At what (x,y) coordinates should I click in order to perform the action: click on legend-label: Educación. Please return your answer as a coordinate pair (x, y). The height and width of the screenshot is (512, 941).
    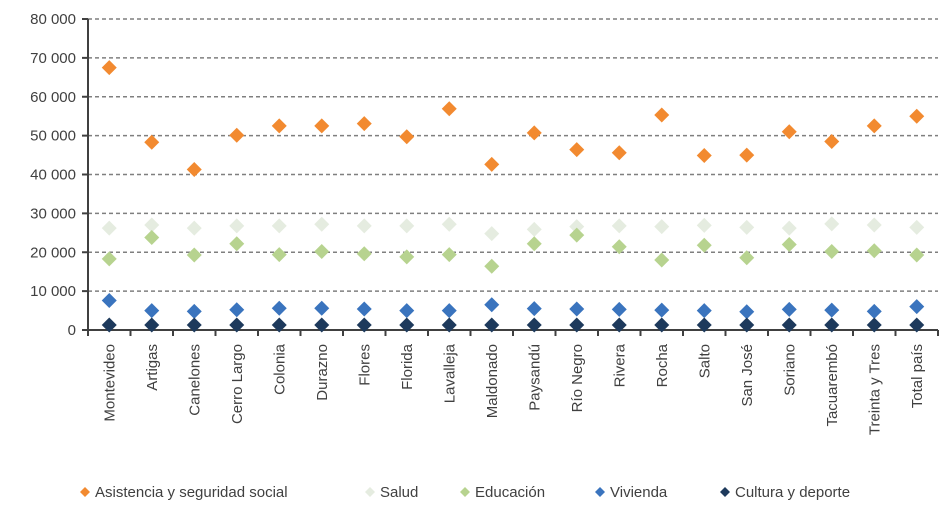
    Looking at the image, I should click on (510, 492).